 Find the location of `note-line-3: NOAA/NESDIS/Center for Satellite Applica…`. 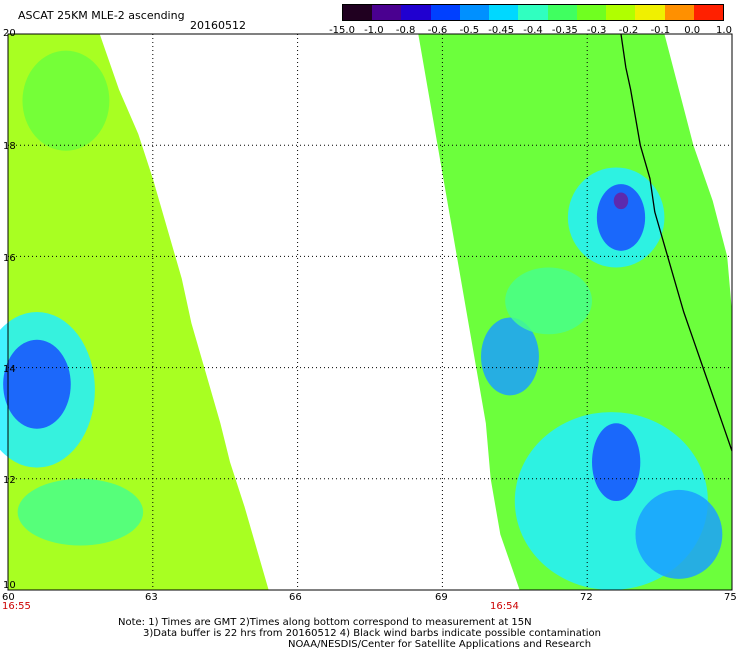

note-line-3: NOAA/NESDIS/Center for Satellite Applica… is located at coordinates (440, 644).